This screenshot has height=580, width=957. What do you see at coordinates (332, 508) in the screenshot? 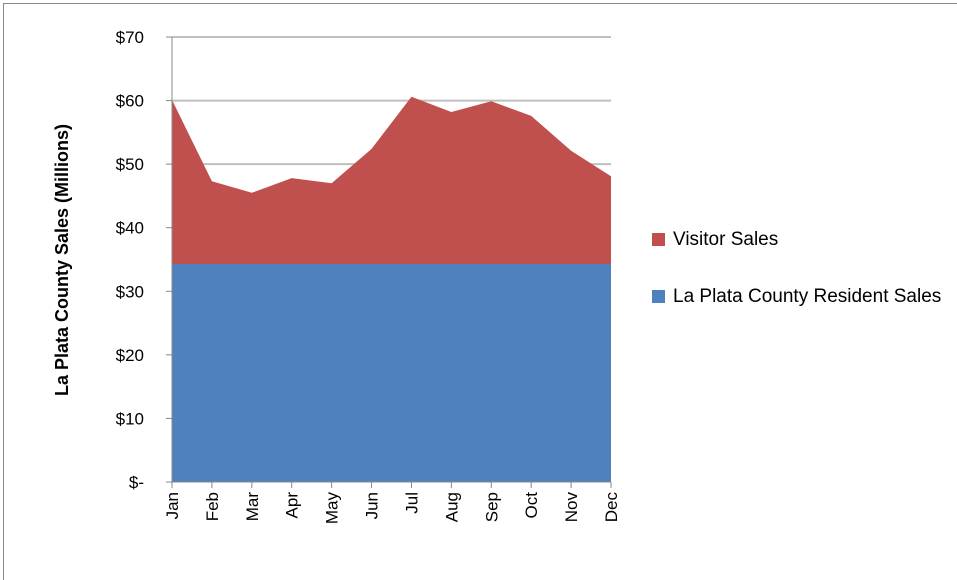
I see `x-tick-label: May` at bounding box center [332, 508].